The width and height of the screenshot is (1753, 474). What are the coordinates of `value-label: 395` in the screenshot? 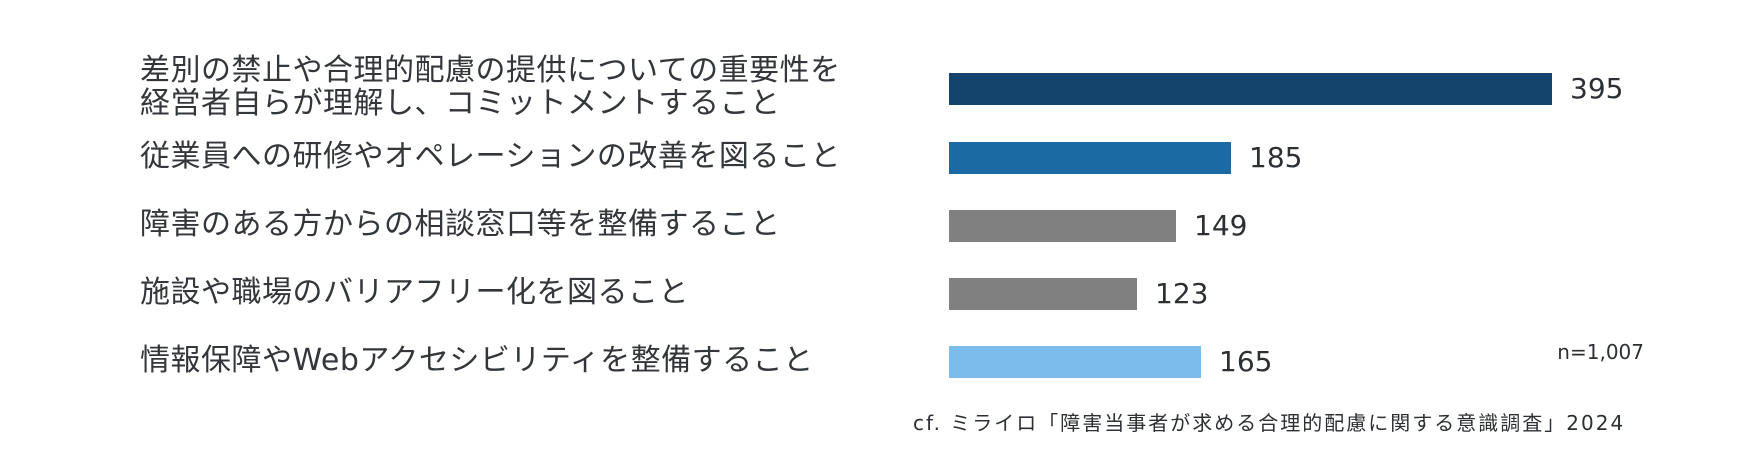 It's located at (1597, 88).